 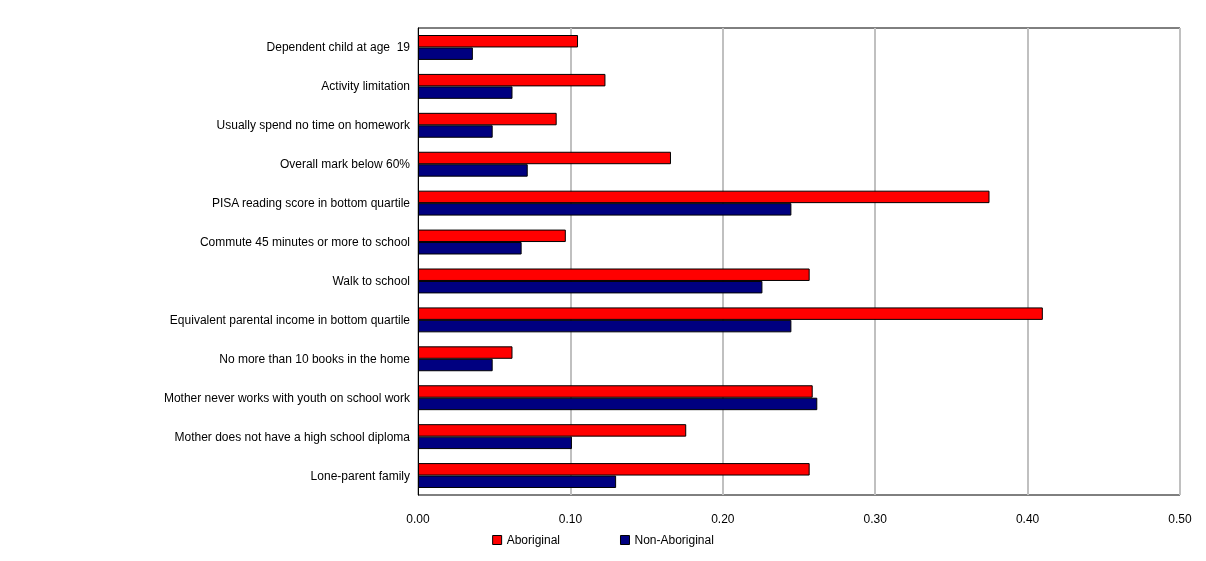 What do you see at coordinates (292, 436) in the screenshot?
I see `y-tick-label: Mother does not have a high school diploma` at bounding box center [292, 436].